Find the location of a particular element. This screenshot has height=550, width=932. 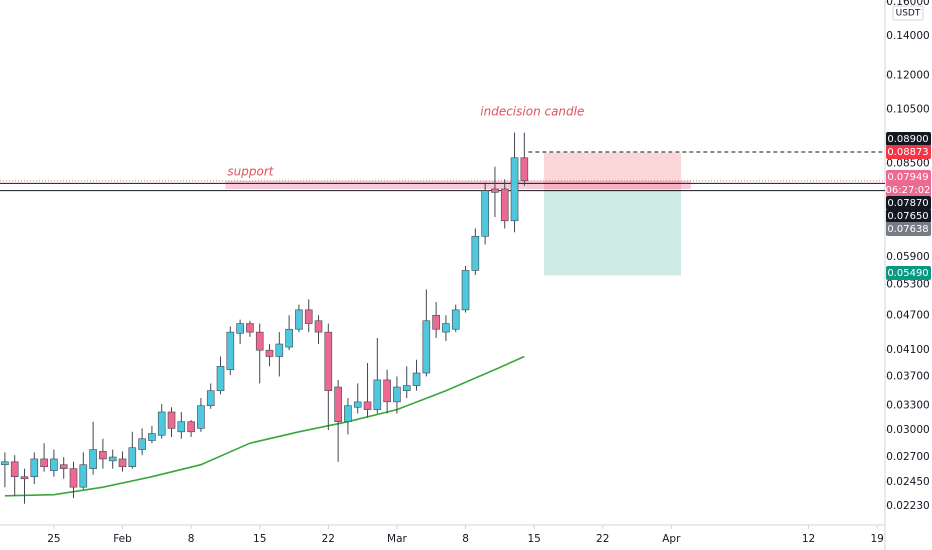

x-tick-label: Mar is located at coordinates (397, 539).